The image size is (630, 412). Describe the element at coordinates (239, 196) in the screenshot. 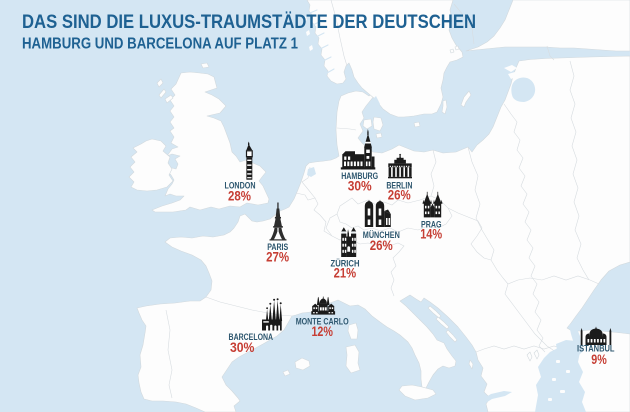

I see `svg-text: 28%` at that location.